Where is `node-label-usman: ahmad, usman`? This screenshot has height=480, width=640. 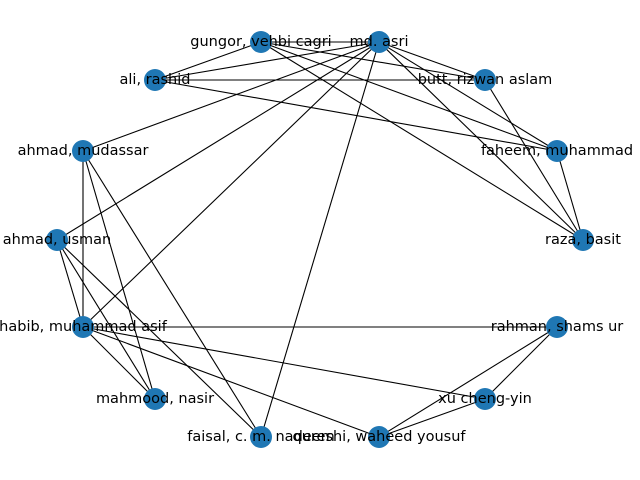 node-label-usman: ahmad, usman is located at coordinates (57, 240).